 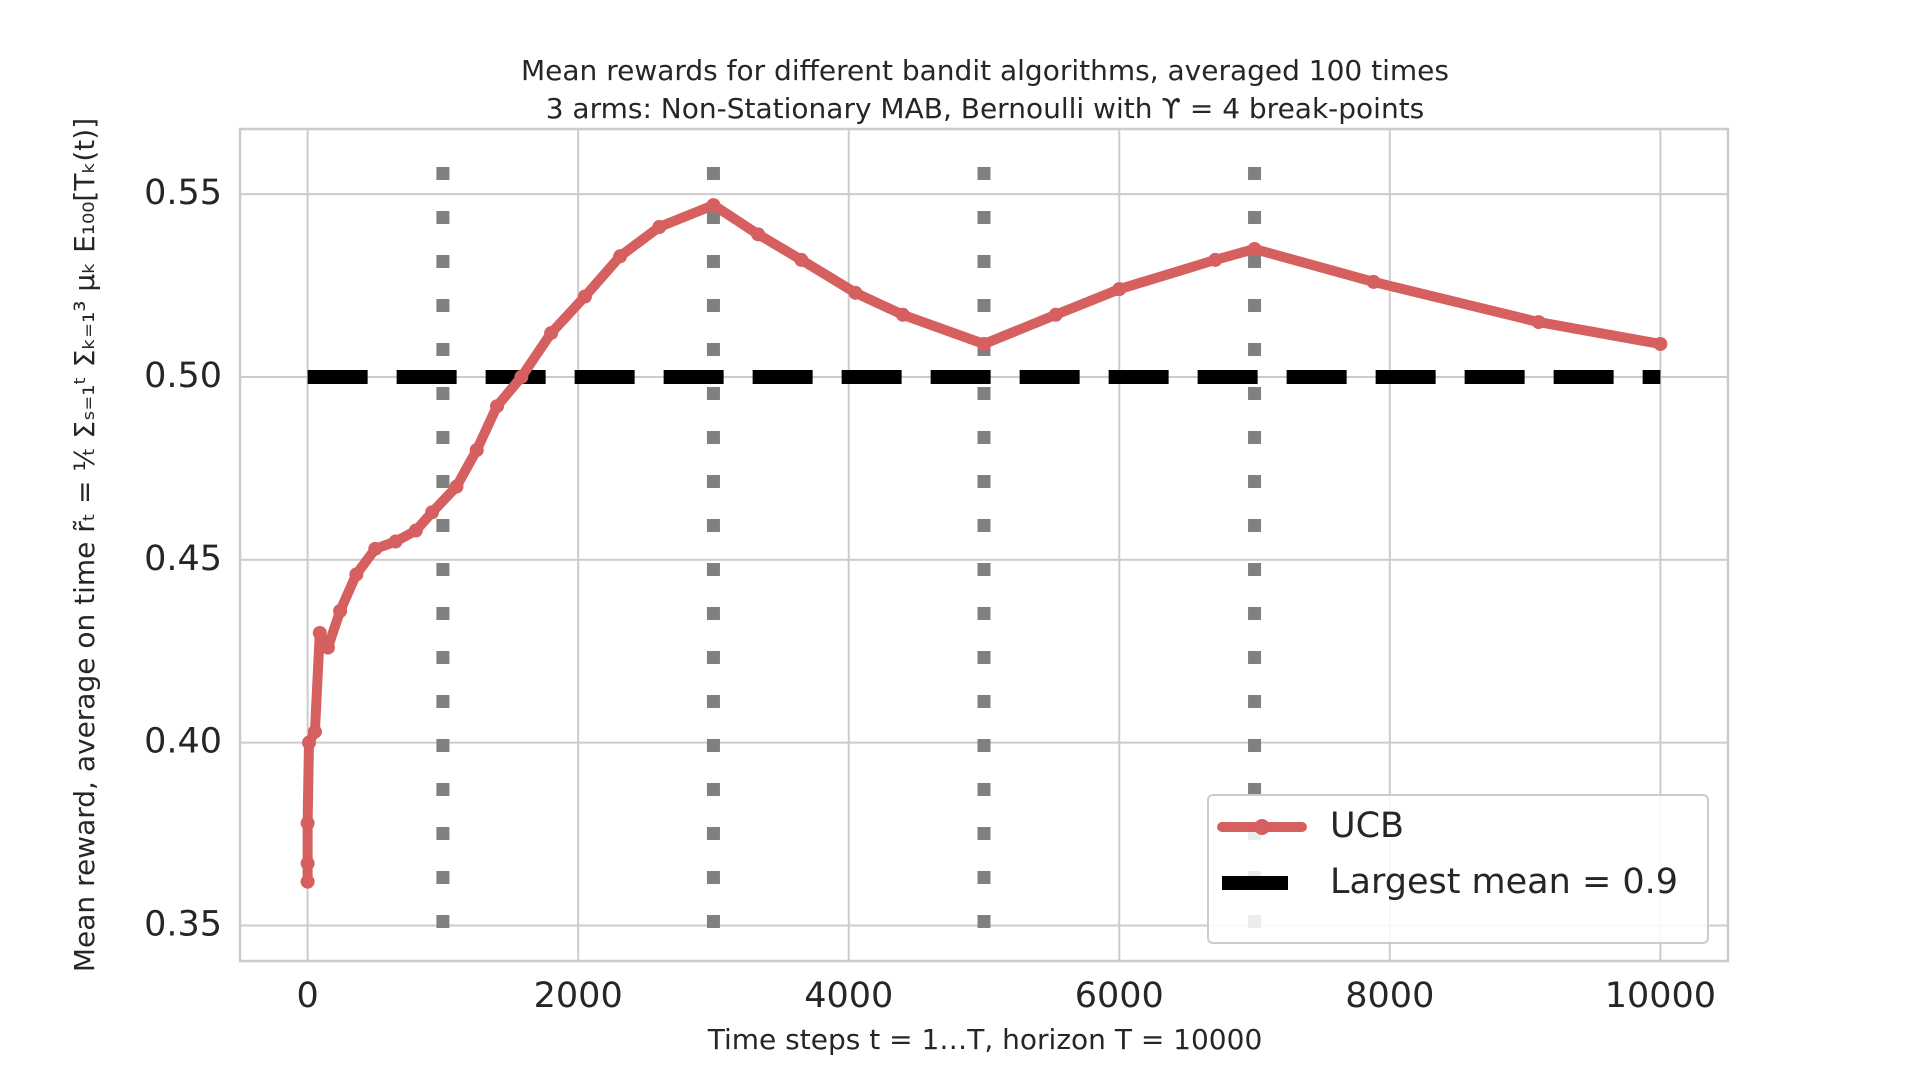 What do you see at coordinates (1367, 826) in the screenshot?
I see `legend-label: UCB` at bounding box center [1367, 826].